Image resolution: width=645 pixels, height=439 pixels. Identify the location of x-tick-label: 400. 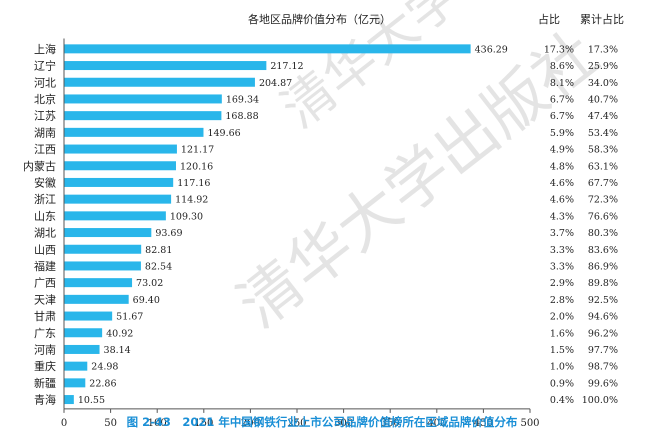
(436, 423).